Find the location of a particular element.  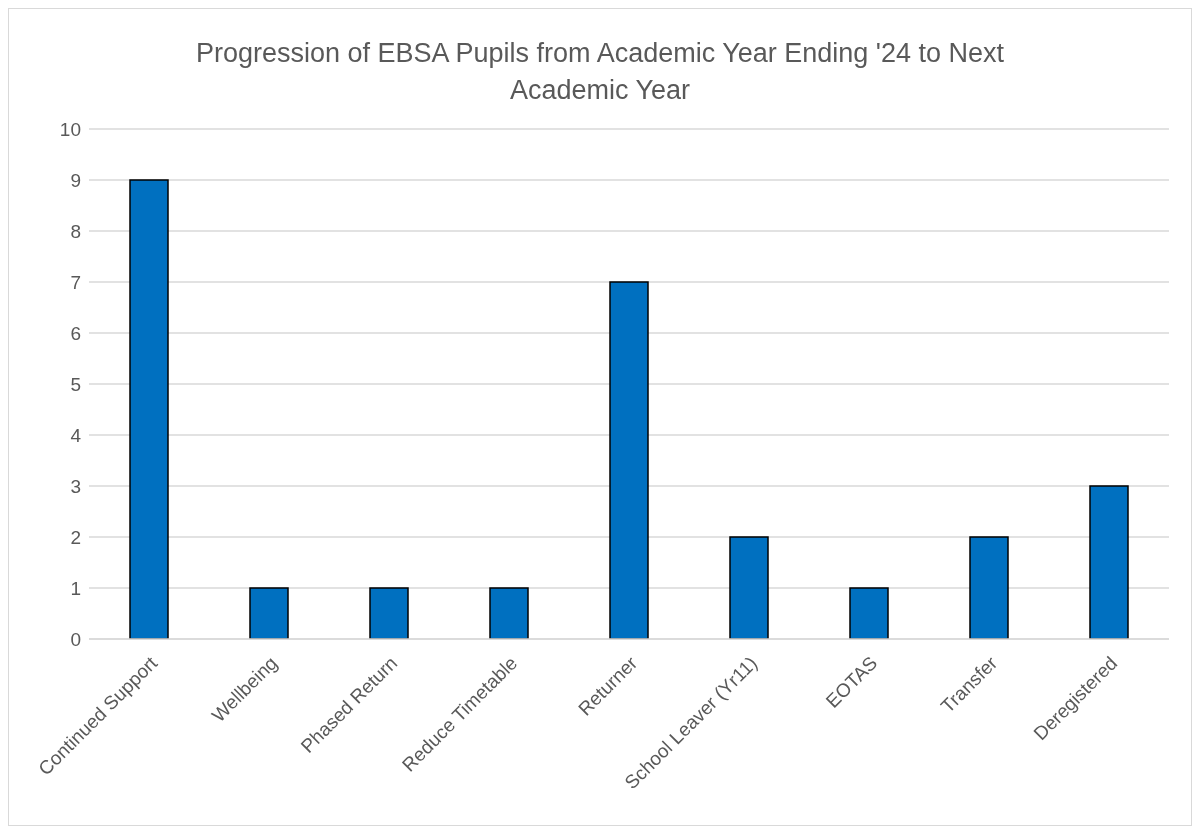

y-tick-label: 8 is located at coordinates (75, 231).